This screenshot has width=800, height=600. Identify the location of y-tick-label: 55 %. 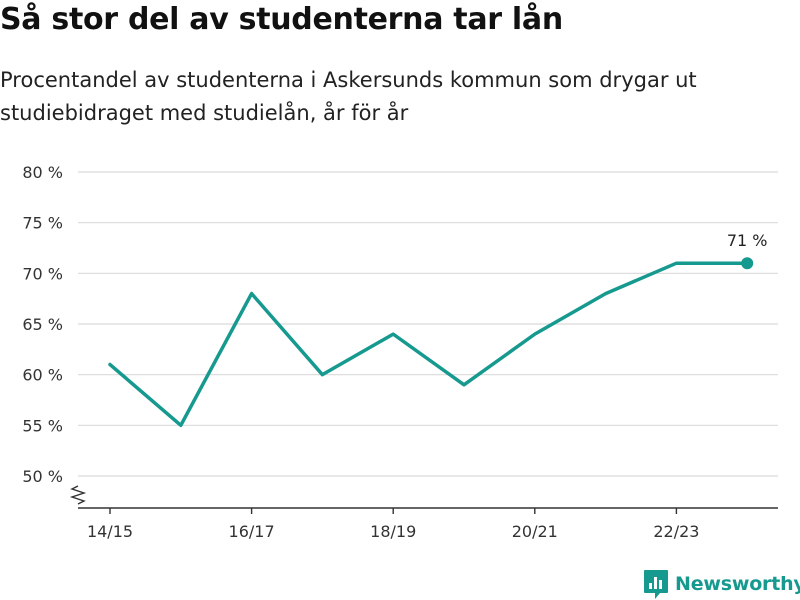
(42, 425).